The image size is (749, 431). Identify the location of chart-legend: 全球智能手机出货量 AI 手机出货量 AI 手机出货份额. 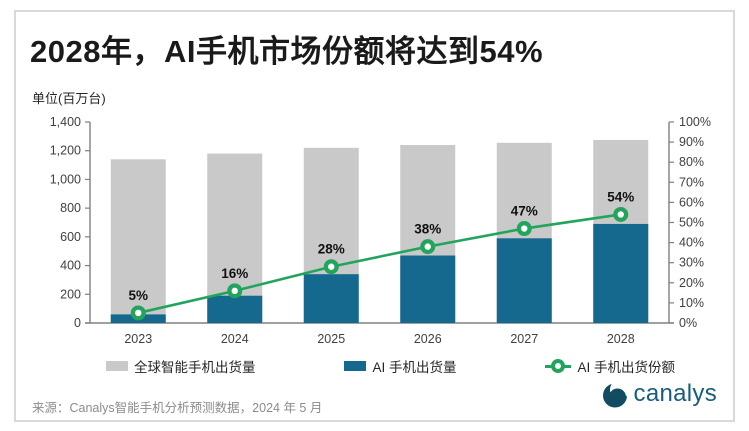
(390, 366).